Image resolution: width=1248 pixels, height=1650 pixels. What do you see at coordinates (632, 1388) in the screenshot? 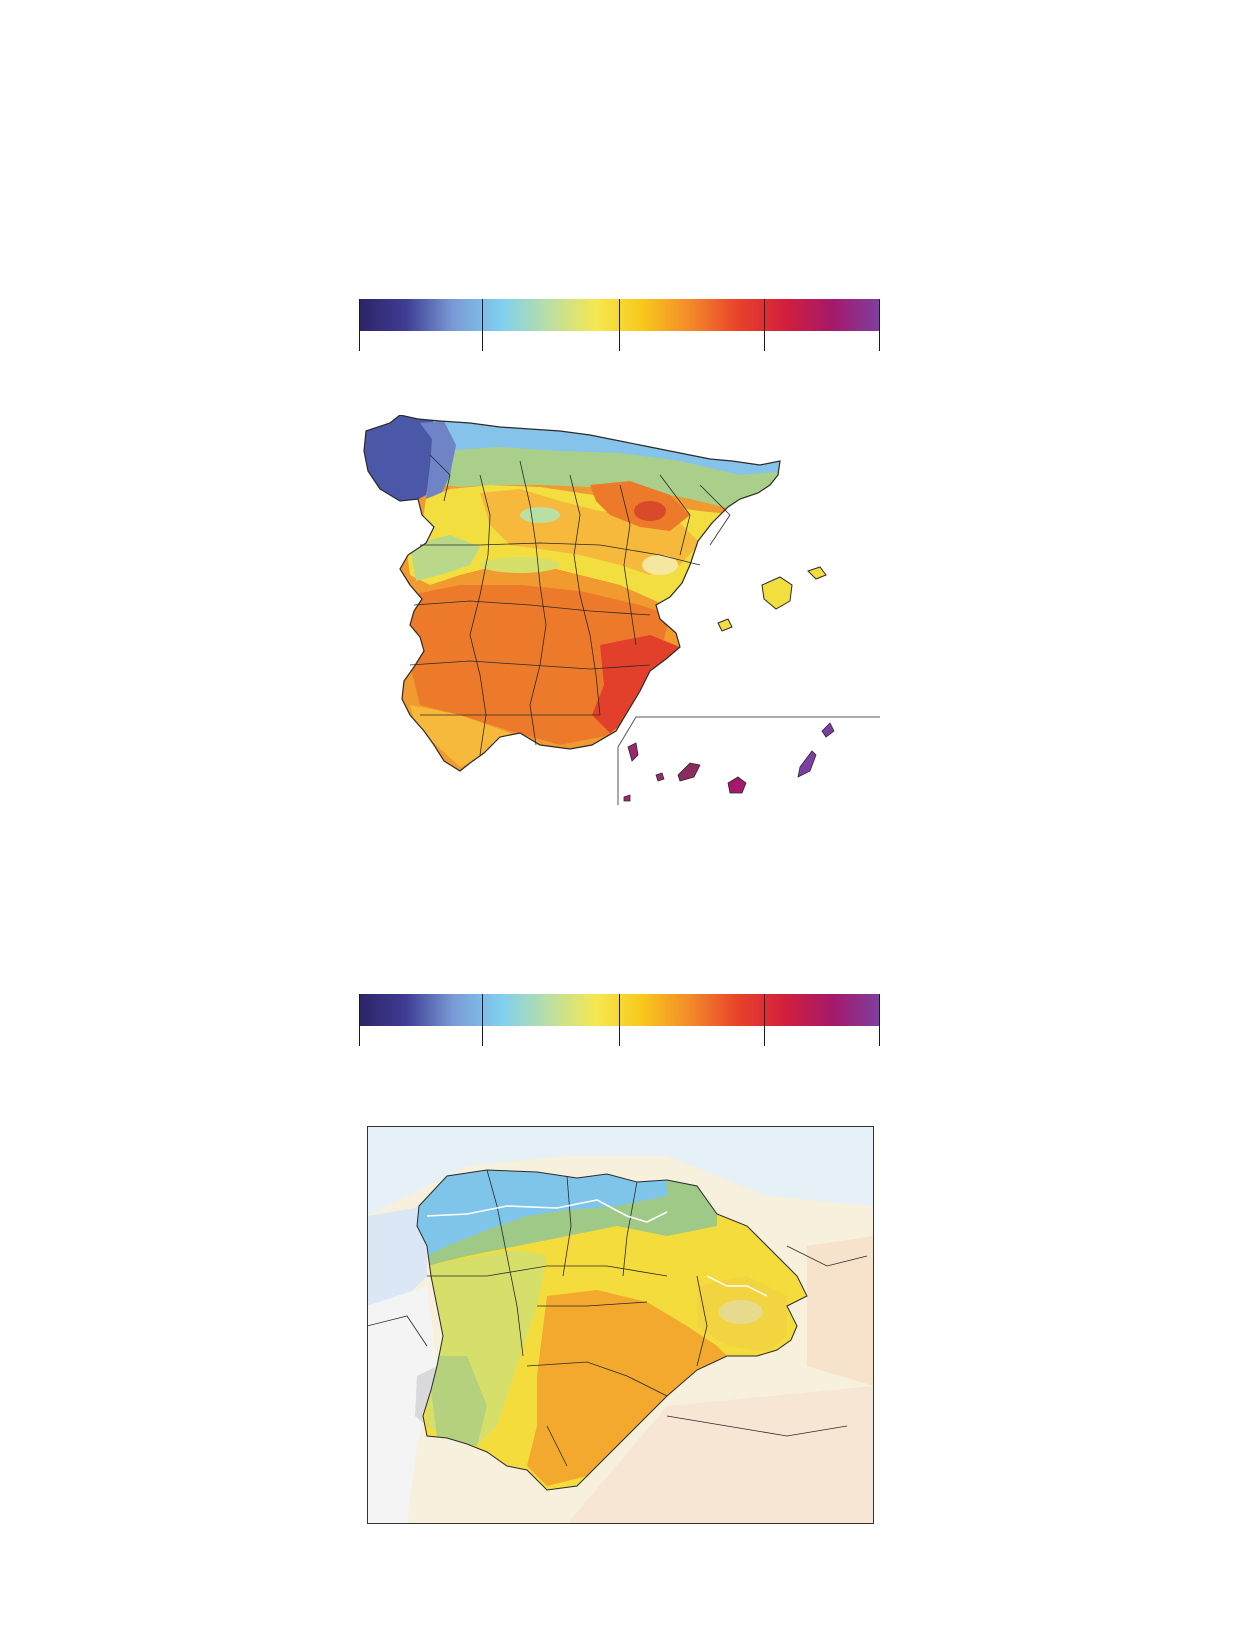
I see `zone-orange` at bounding box center [632, 1388].